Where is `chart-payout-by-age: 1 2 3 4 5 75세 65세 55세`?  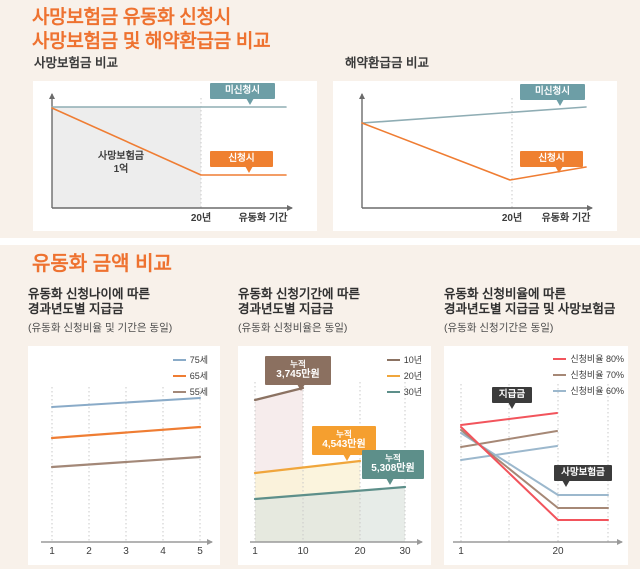 chart-payout-by-age: 1 2 3 4 5 75세 65세 55세 is located at coordinates (124, 455).